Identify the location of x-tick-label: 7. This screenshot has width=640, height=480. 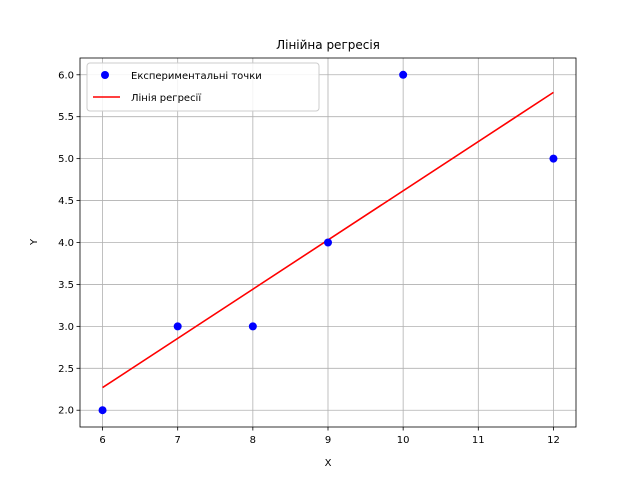
(178, 440).